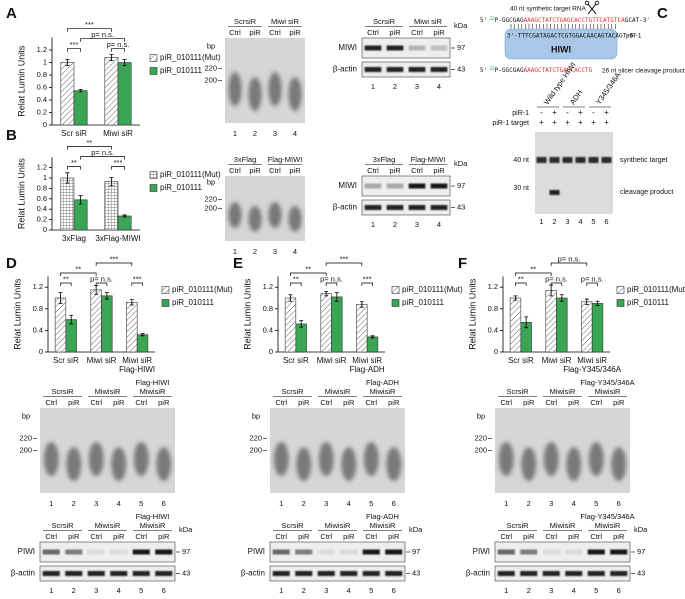 This screenshot has width=685, height=599. I want to click on seq-right: GCAT-3', so click(637, 20).